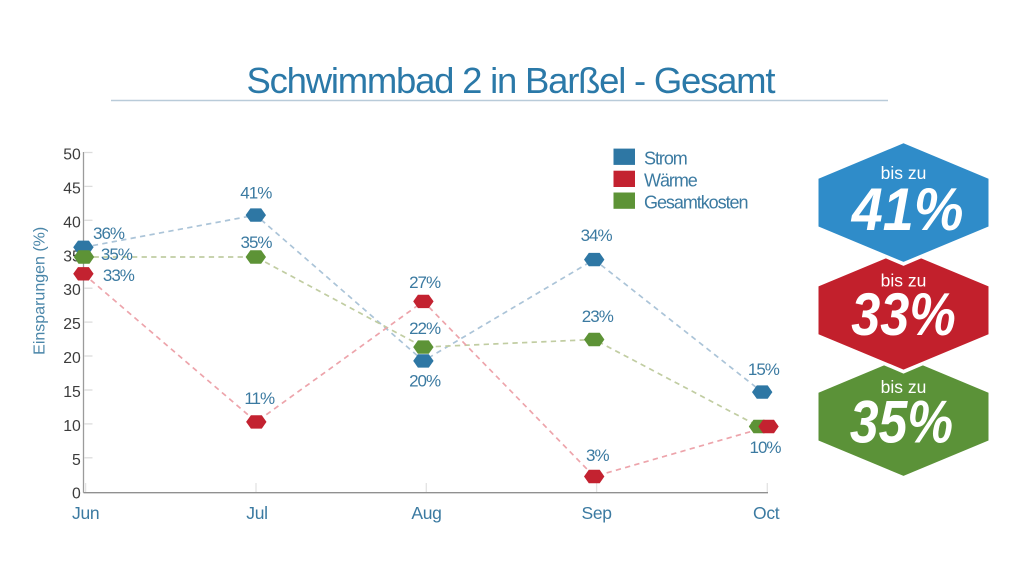  I want to click on svg-text: 27%, so click(425, 282).